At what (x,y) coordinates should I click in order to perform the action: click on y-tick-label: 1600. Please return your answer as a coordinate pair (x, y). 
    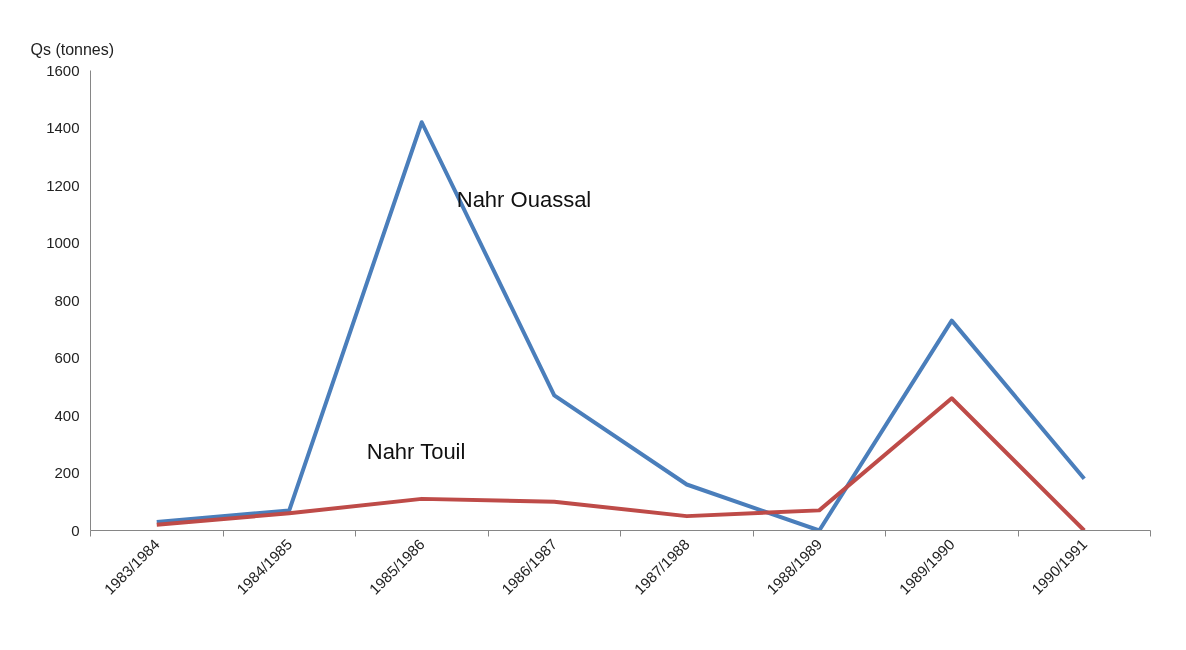
    Looking at the image, I should click on (63, 70).